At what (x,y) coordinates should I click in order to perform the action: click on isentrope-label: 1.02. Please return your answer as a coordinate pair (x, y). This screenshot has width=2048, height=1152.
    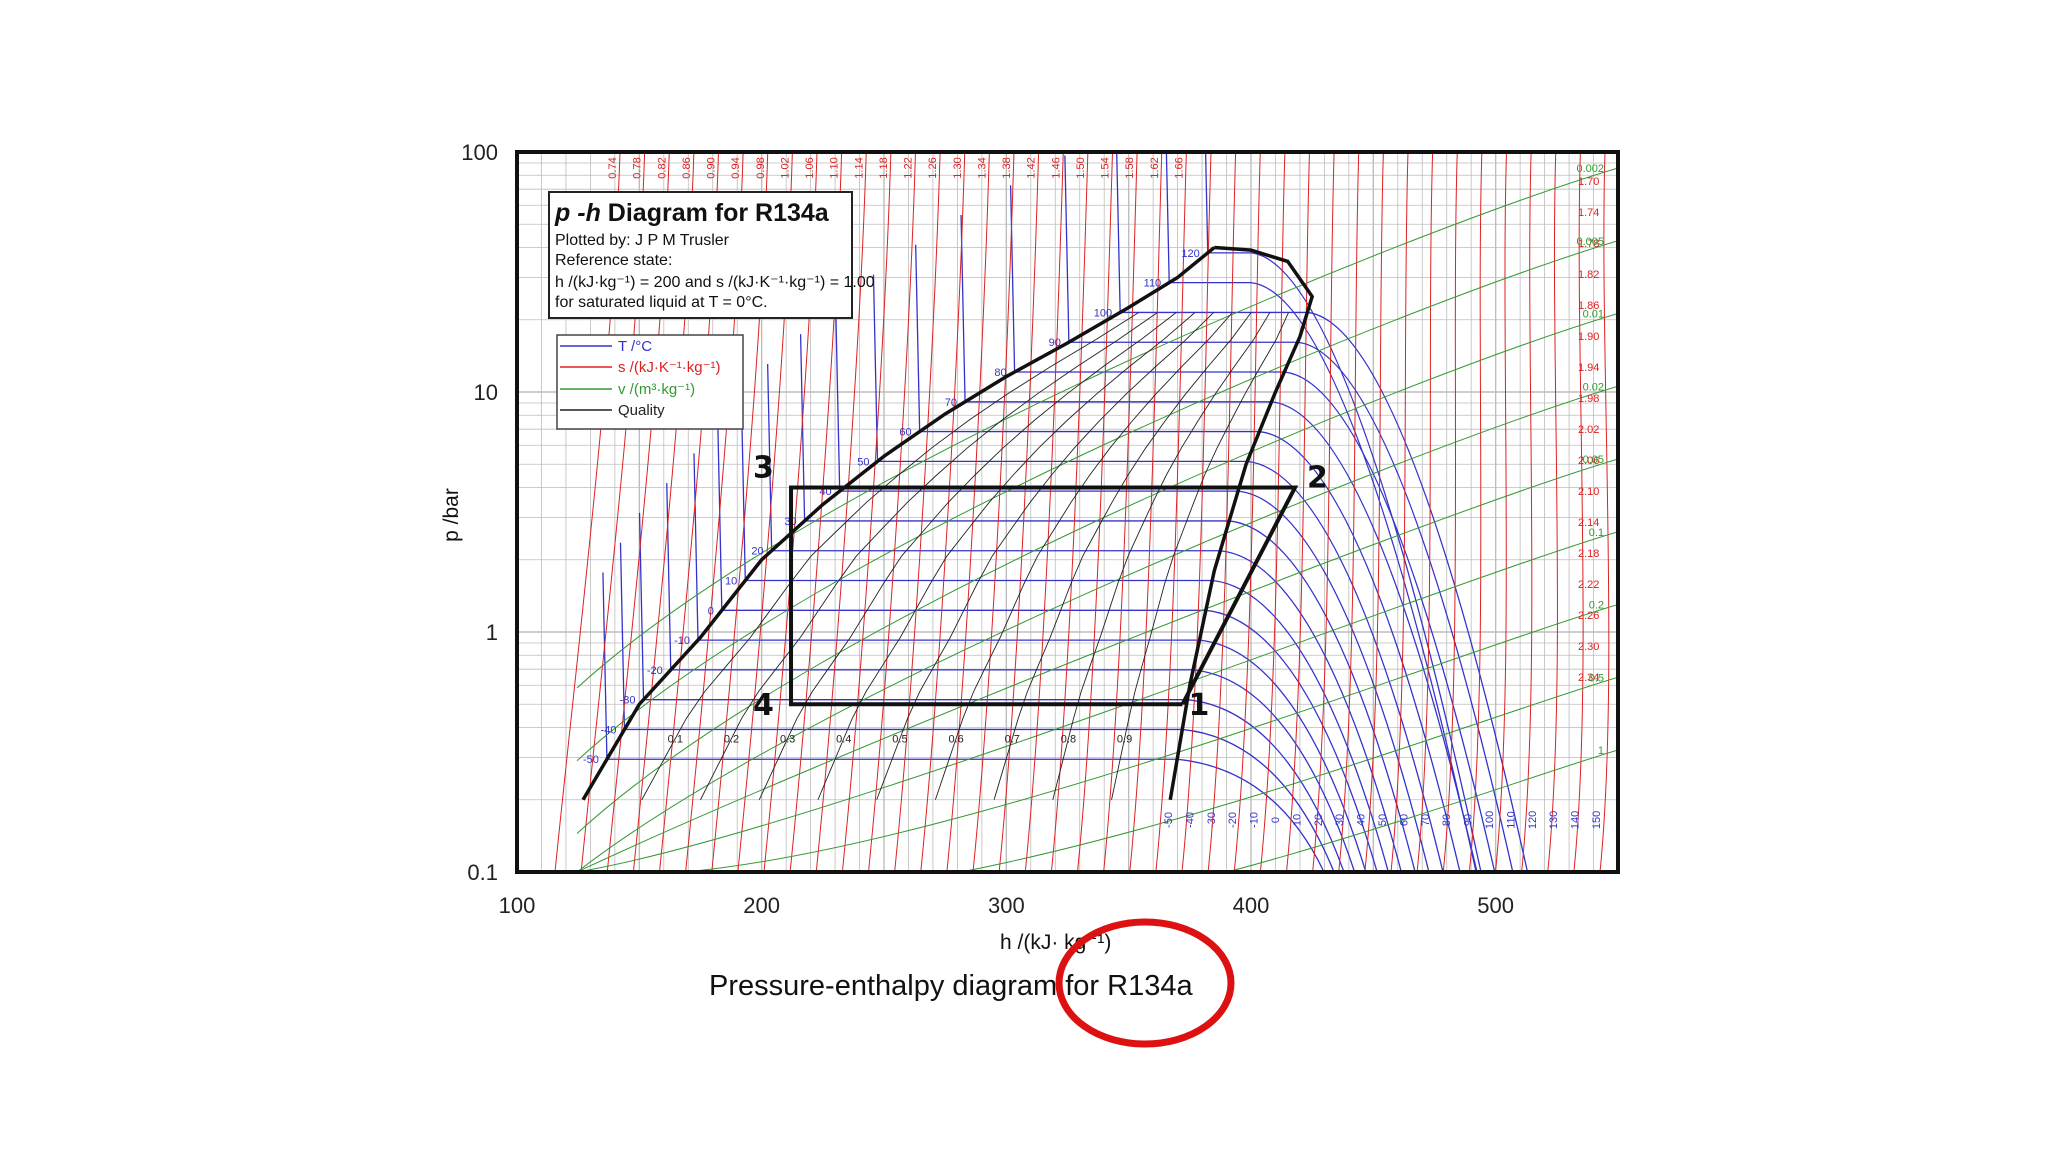
    Looking at the image, I should click on (785, 167).